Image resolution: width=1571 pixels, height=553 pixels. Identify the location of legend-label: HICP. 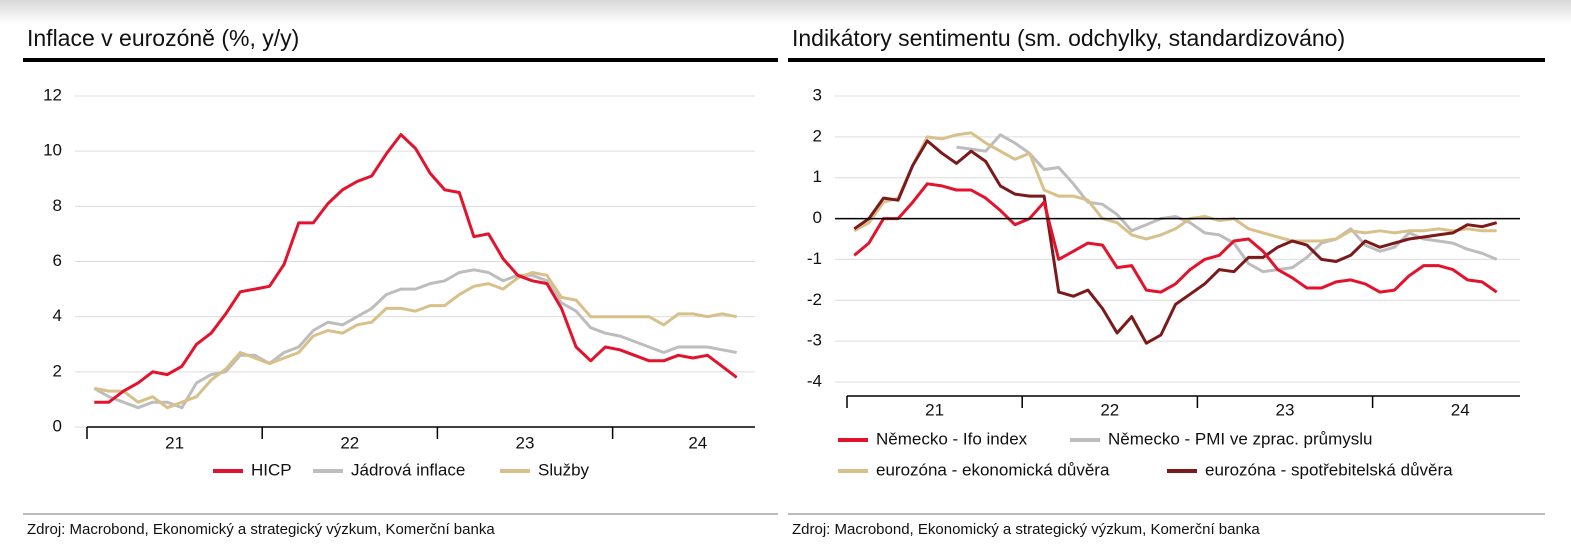
(271, 469).